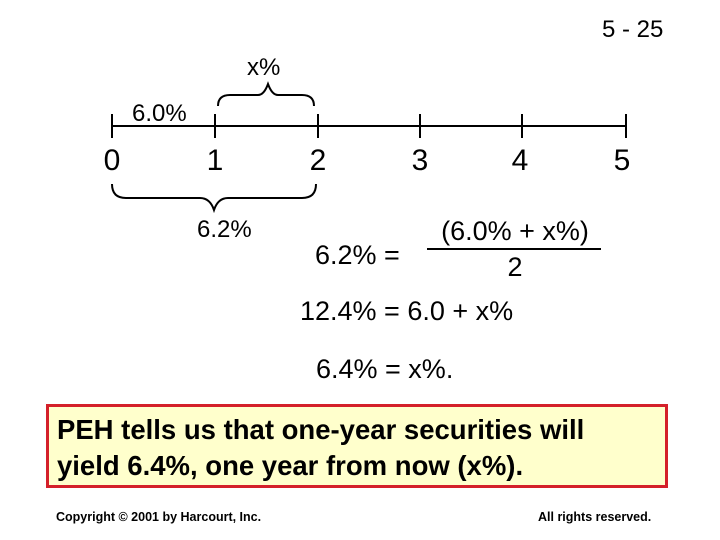 The height and width of the screenshot is (540, 720). Describe the element at coordinates (407, 311) in the screenshot. I see `equation-line-2: 12.4% = 6.0 + x%` at that location.